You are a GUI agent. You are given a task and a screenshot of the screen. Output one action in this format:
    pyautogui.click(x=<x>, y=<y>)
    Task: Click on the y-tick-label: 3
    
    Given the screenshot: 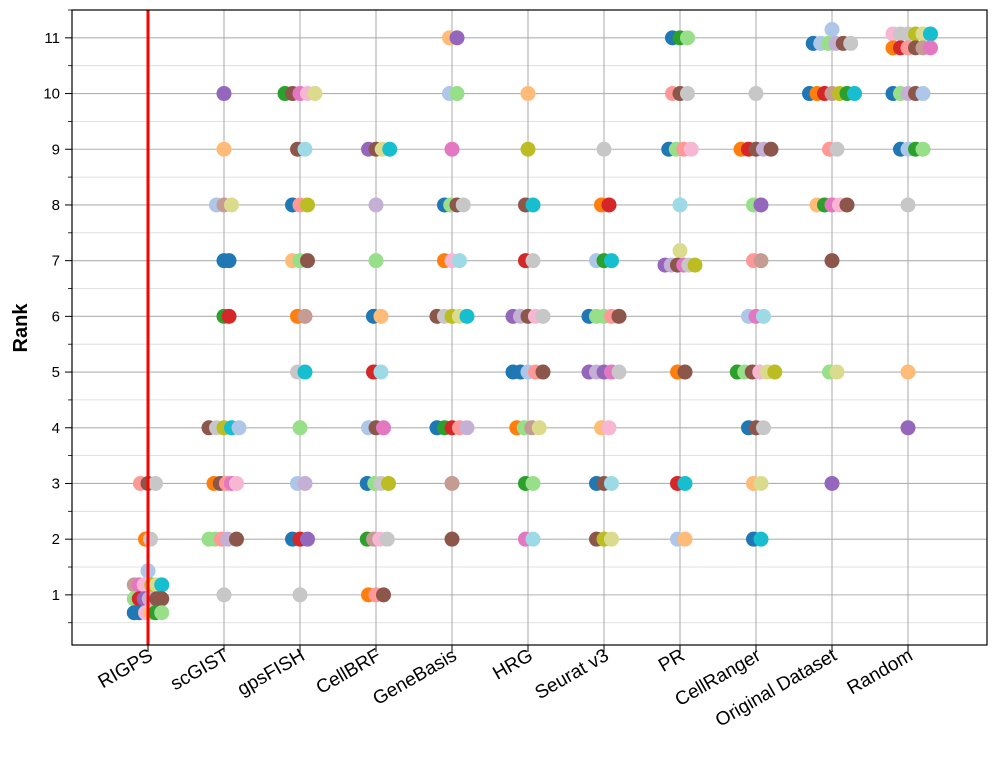 What is the action you would take?
    pyautogui.click(x=56, y=483)
    